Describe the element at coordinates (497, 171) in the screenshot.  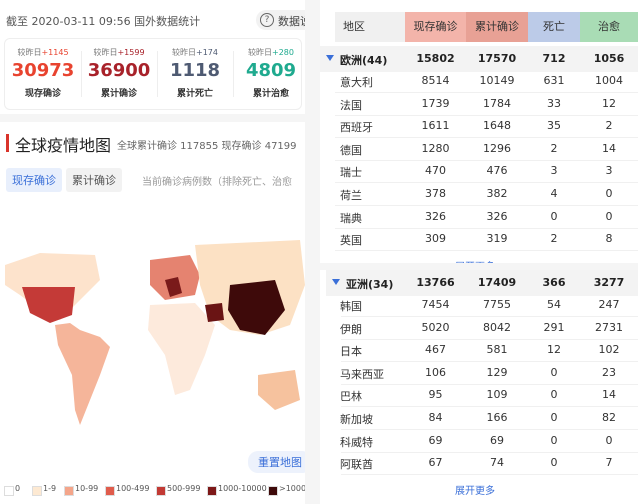
I see `cell-value: 476` at that location.